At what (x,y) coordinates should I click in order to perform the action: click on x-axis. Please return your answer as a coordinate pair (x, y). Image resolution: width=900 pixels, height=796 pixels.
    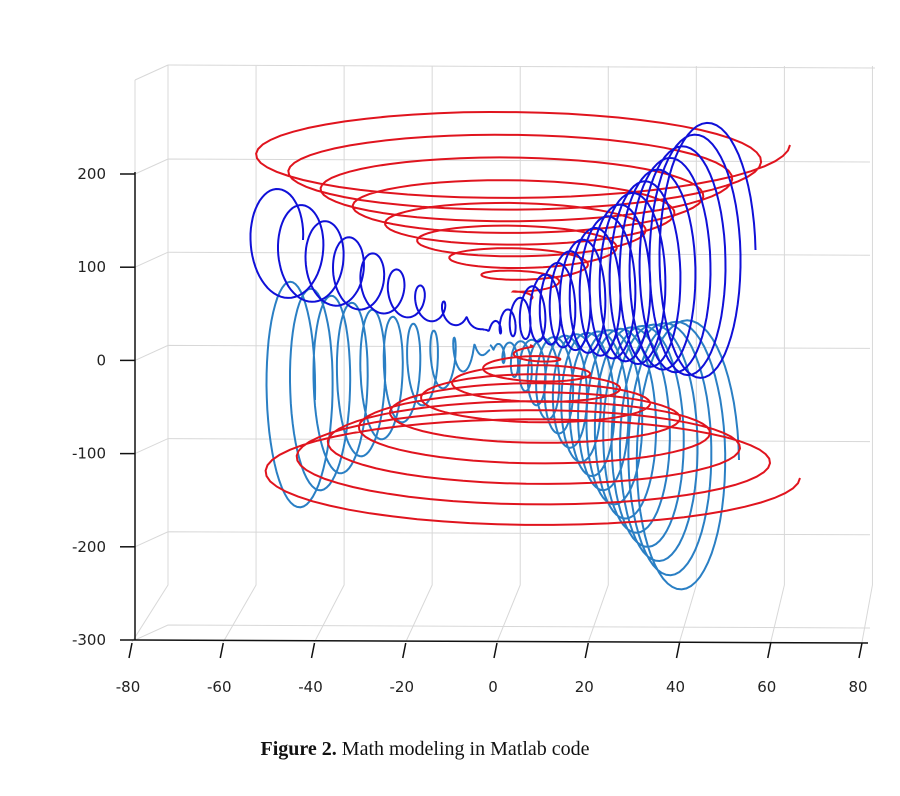
    Looking at the image, I should click on (501, 641).